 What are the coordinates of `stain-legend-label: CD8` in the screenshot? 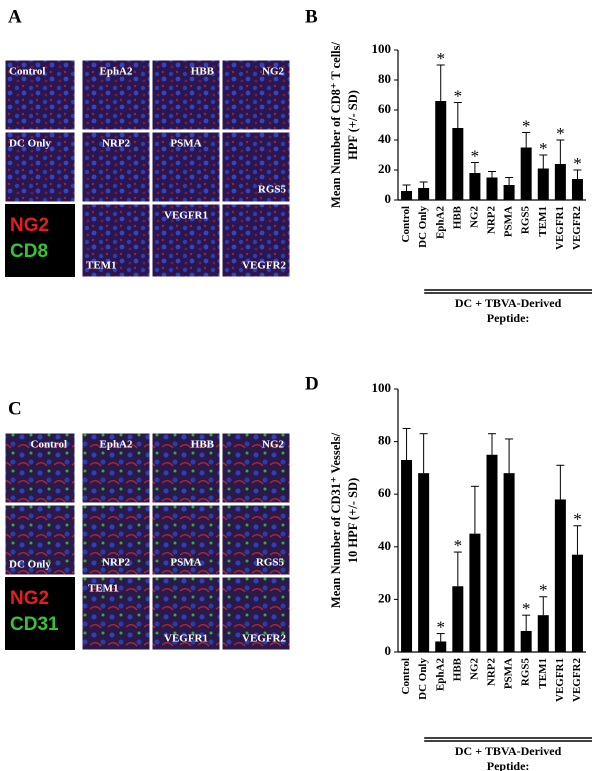 It's located at (29, 251).